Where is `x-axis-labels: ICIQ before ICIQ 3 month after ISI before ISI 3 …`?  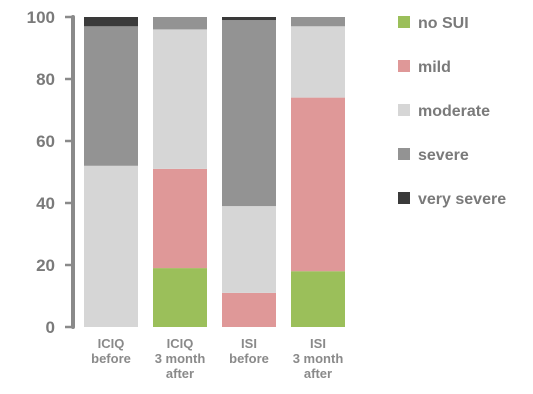 x-axis-labels: ICIQ before ICIQ 3 month after ISI before ISI 3 … is located at coordinates (217, 358).